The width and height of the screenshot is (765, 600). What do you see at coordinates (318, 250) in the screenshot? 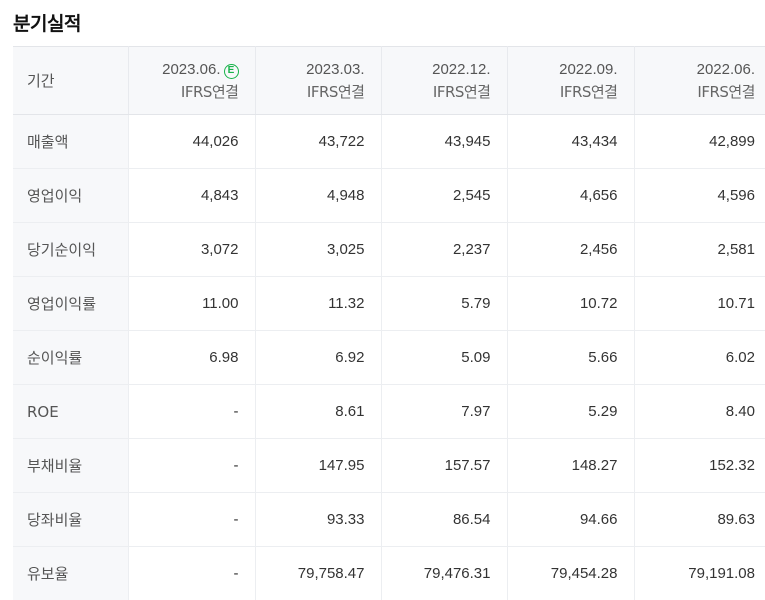
I see `table-cell: 3,025` at bounding box center [318, 250].